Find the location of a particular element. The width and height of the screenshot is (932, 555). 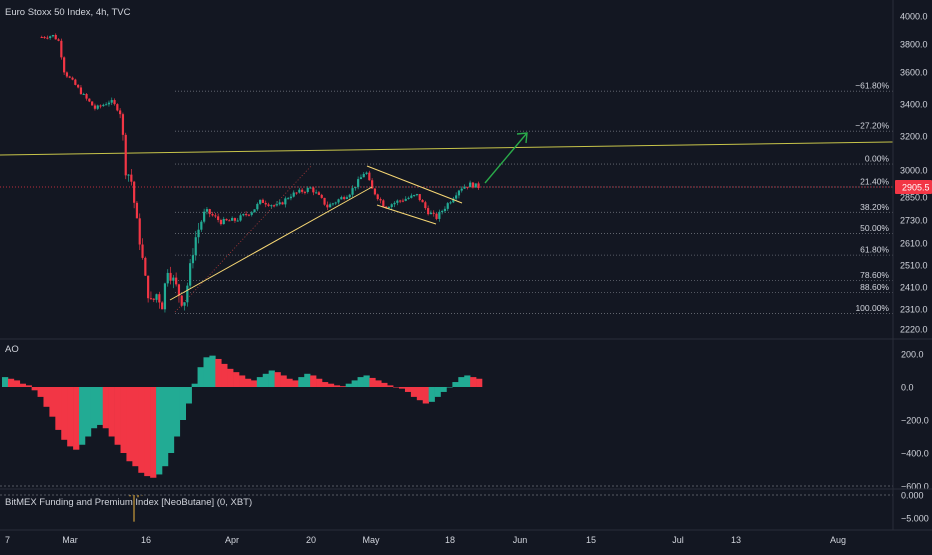

price-tick-label: 3000.0 is located at coordinates (914, 171).